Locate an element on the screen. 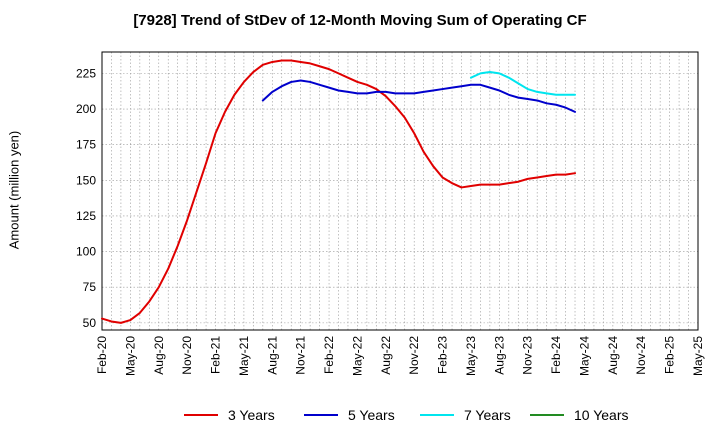 The image size is (720, 440). x-tick-label: May-25 is located at coordinates (698, 356).